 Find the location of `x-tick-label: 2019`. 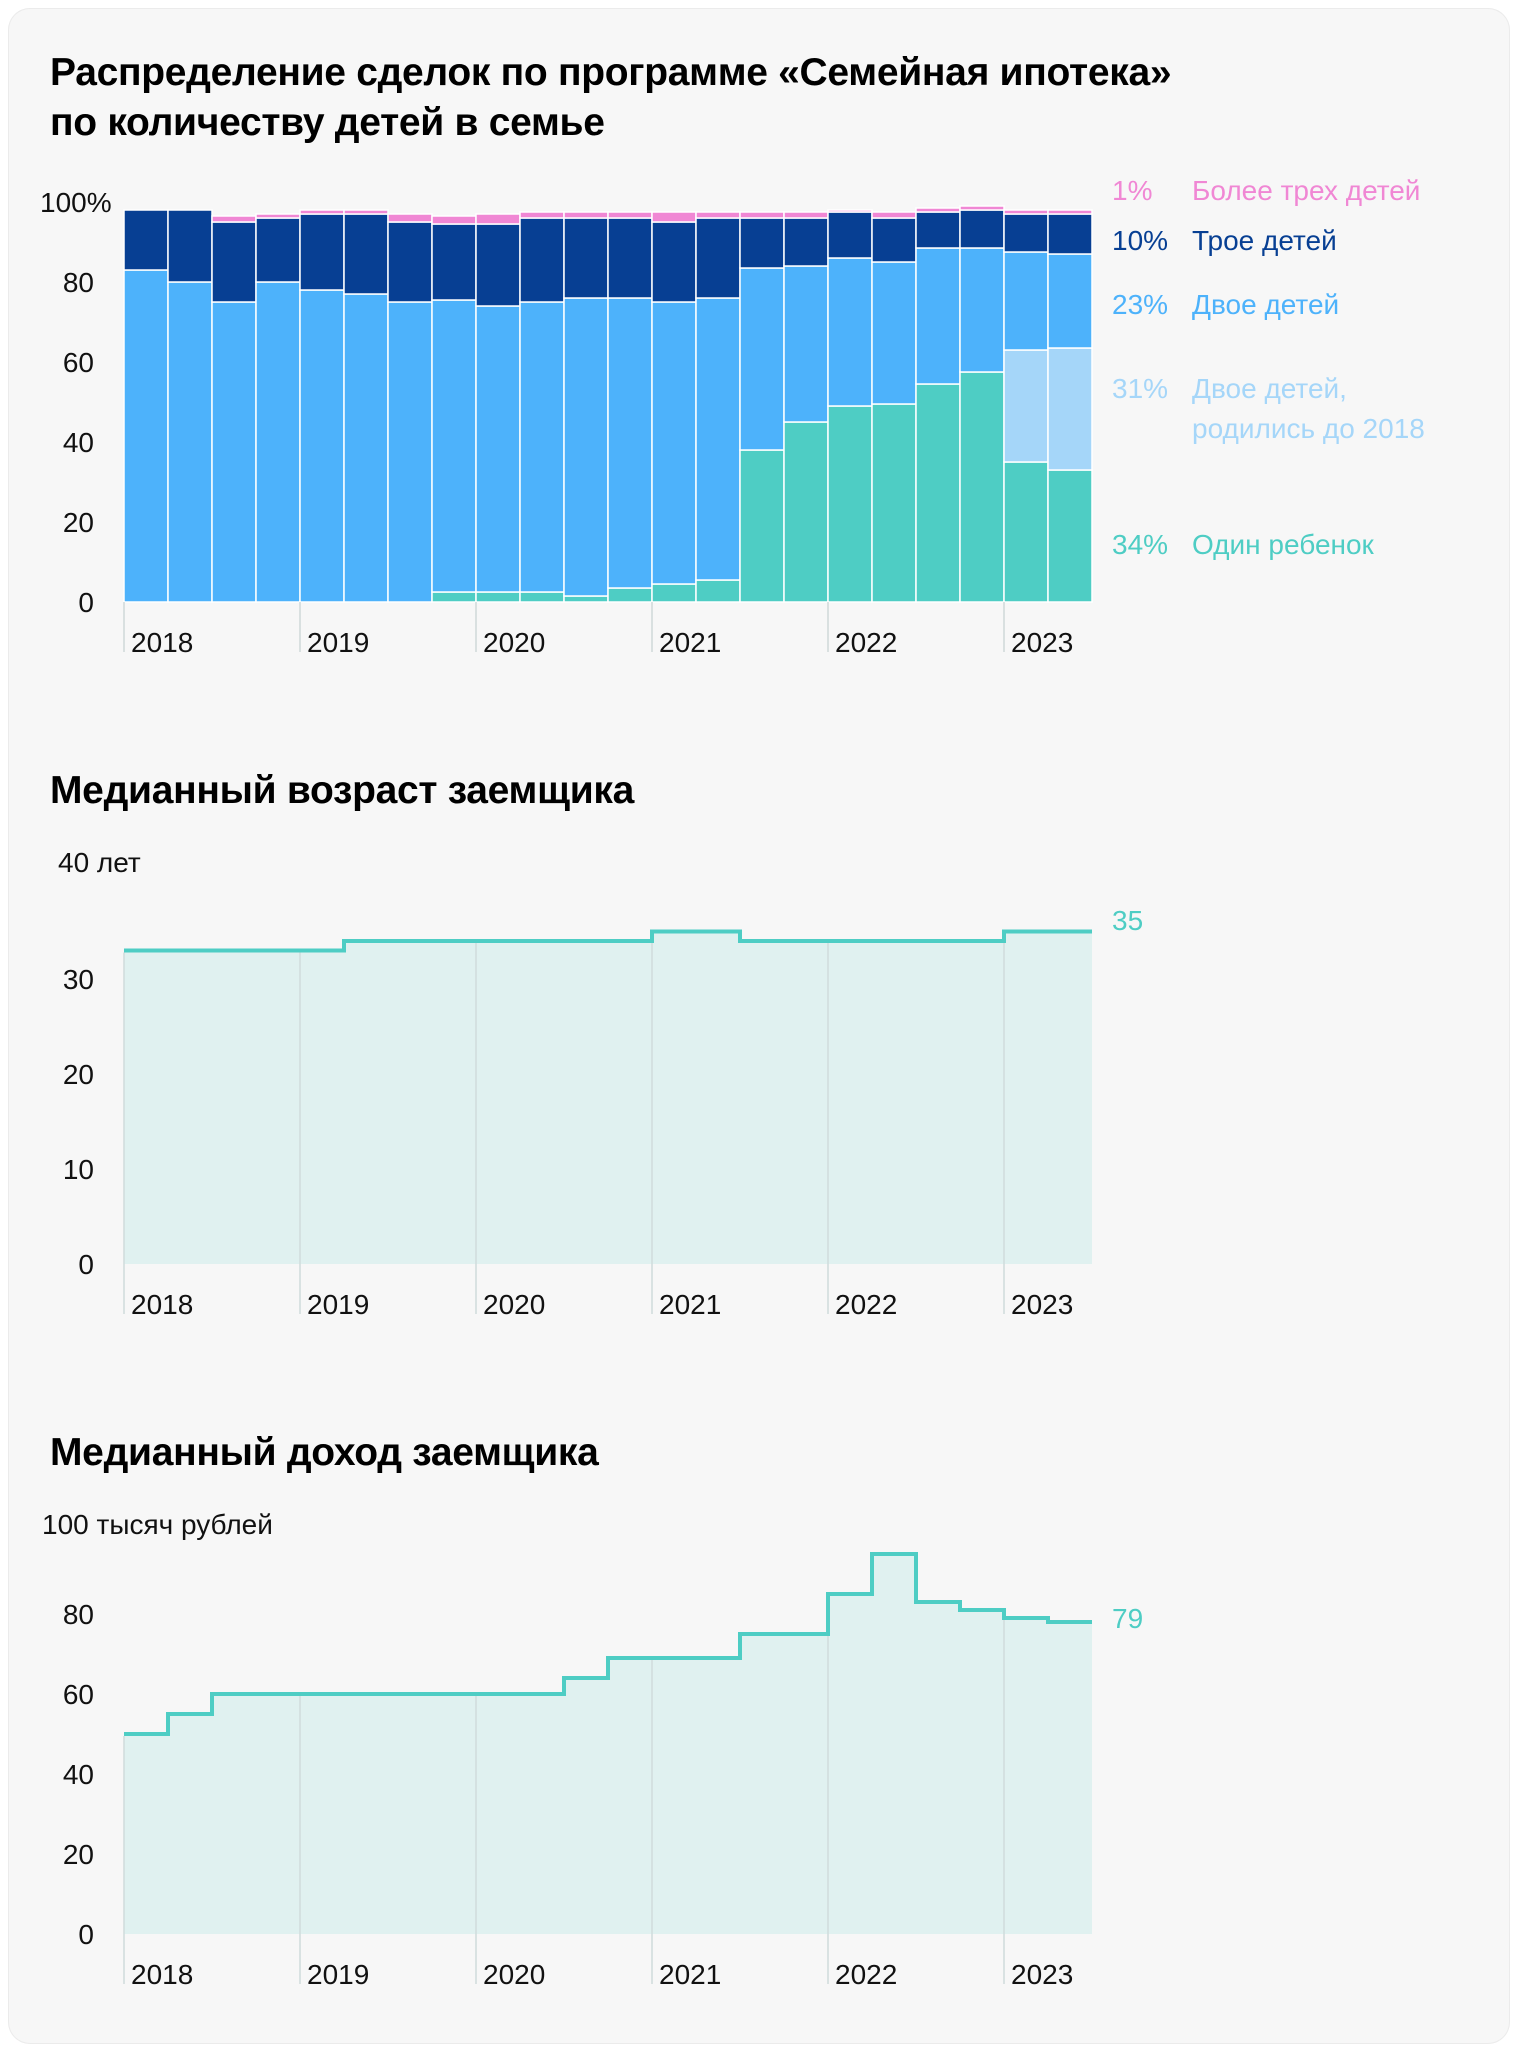

x-tick-label: 2019 is located at coordinates (338, 642).